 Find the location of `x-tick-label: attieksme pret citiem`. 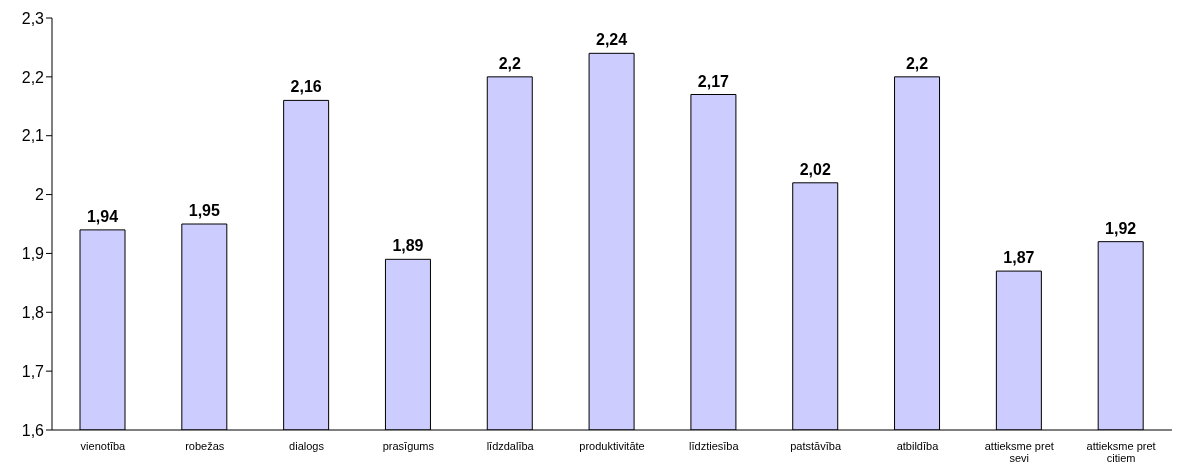

x-tick-label: attieksme pret citiem is located at coordinates (1121, 452).